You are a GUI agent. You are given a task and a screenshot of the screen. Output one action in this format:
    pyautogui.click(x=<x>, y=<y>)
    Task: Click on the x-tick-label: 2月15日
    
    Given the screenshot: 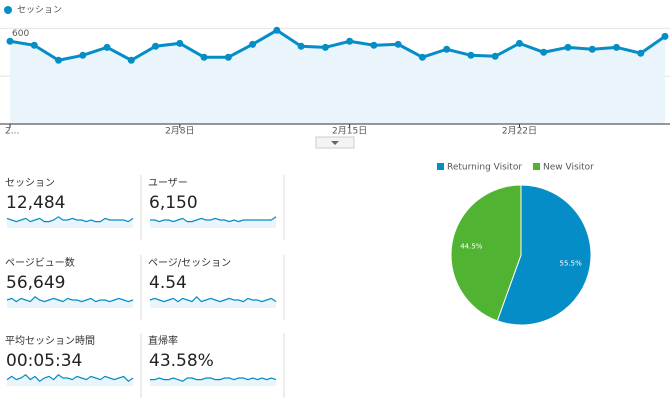 What is the action you would take?
    pyautogui.click(x=349, y=131)
    